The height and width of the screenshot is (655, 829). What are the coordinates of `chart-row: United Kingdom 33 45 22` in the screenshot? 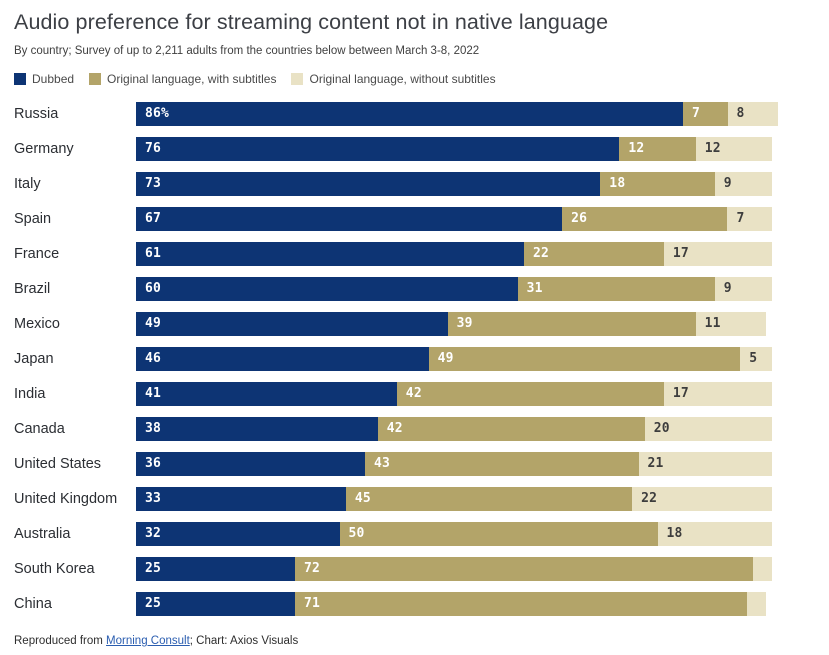 It's located at (414, 498).